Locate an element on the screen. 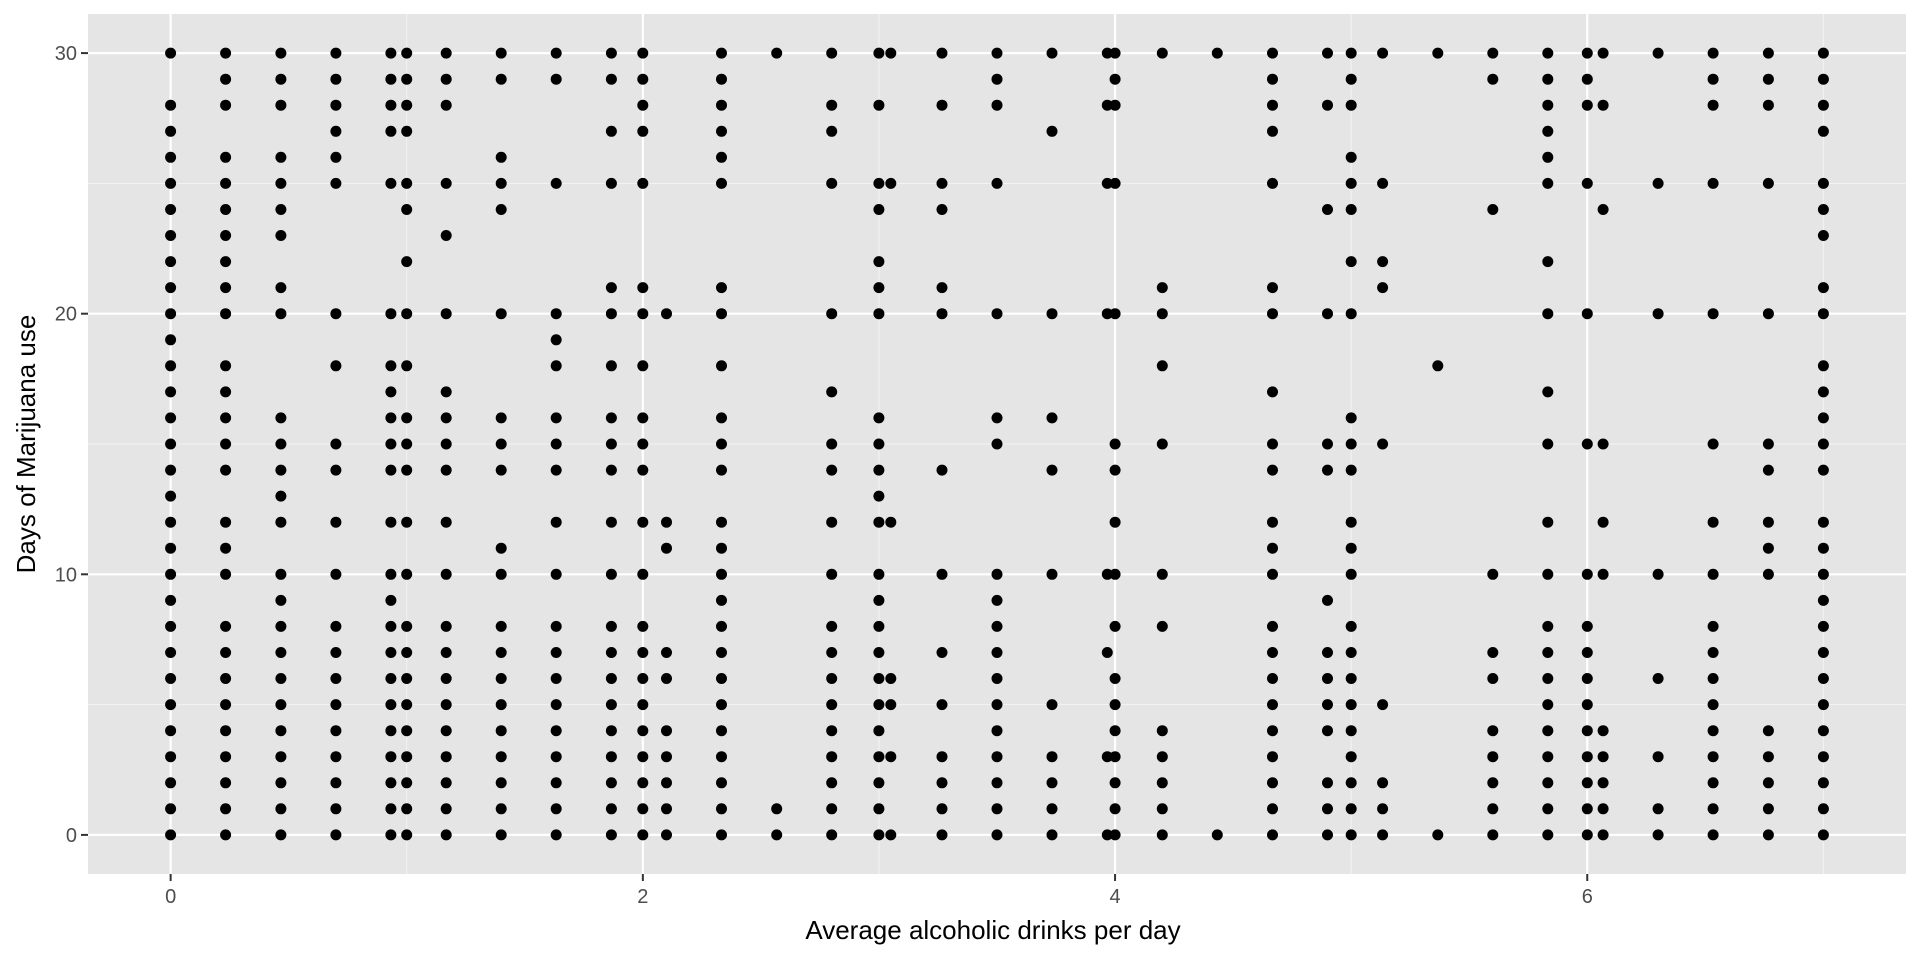  y-tick-label: 10 is located at coordinates (66, 575).